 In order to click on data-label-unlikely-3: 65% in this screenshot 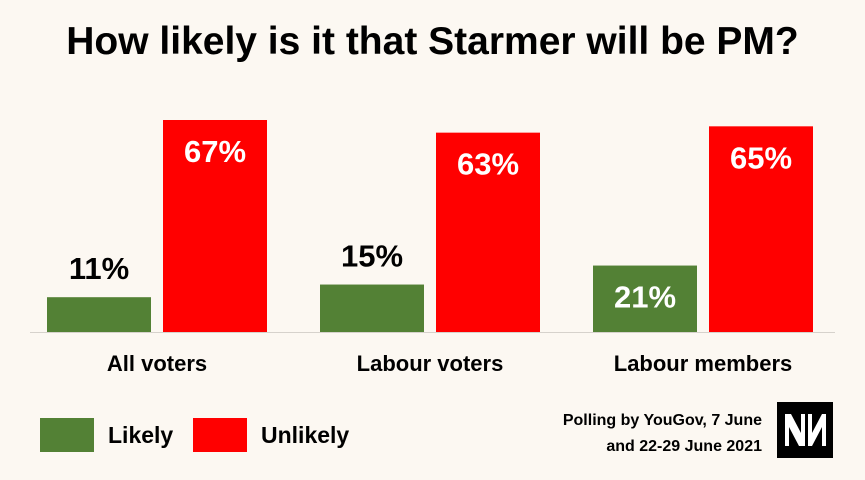, I will do `click(761, 157)`.